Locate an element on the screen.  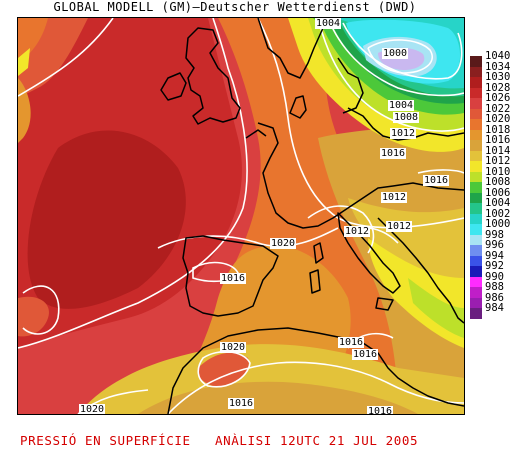
legend-label: 1034 is located at coordinates (498, 66).